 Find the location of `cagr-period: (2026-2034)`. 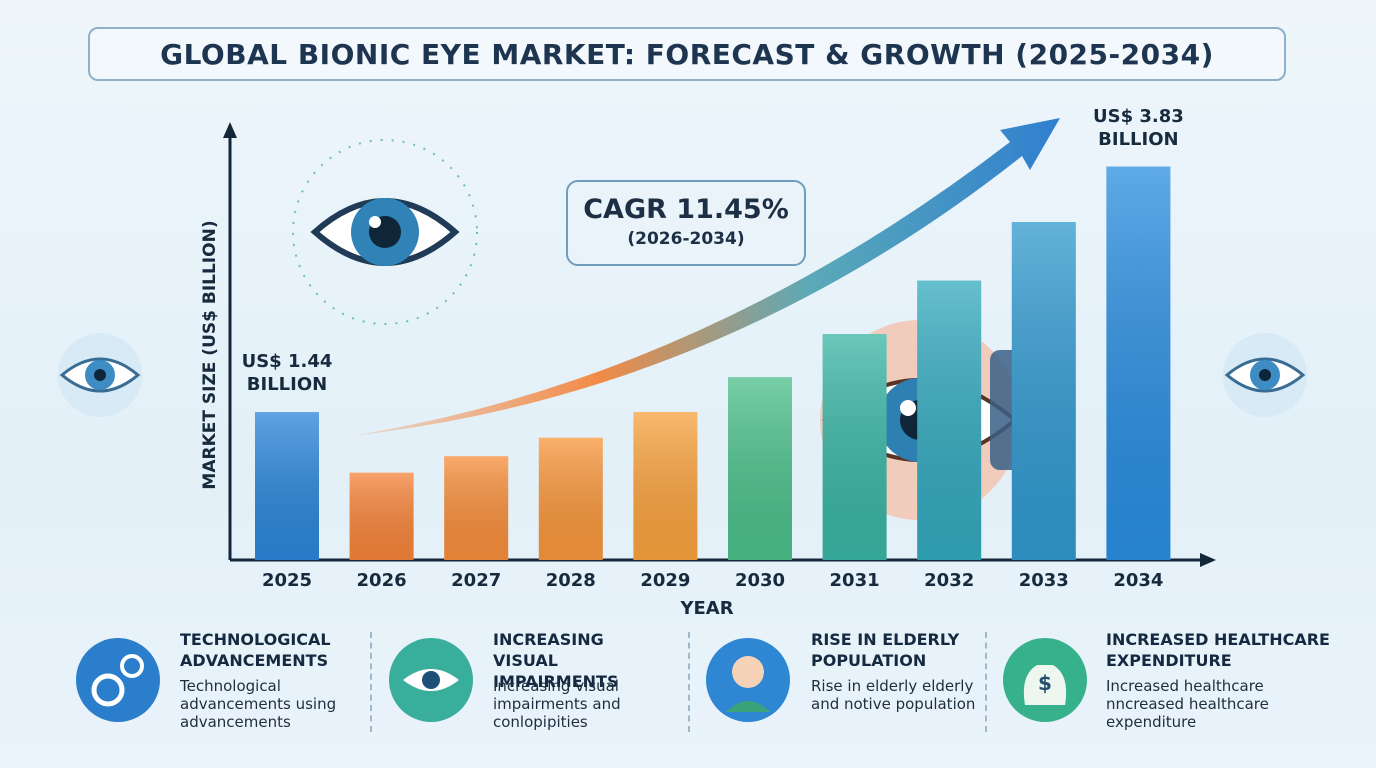

cagr-period: (2026-2034) is located at coordinates (686, 239).